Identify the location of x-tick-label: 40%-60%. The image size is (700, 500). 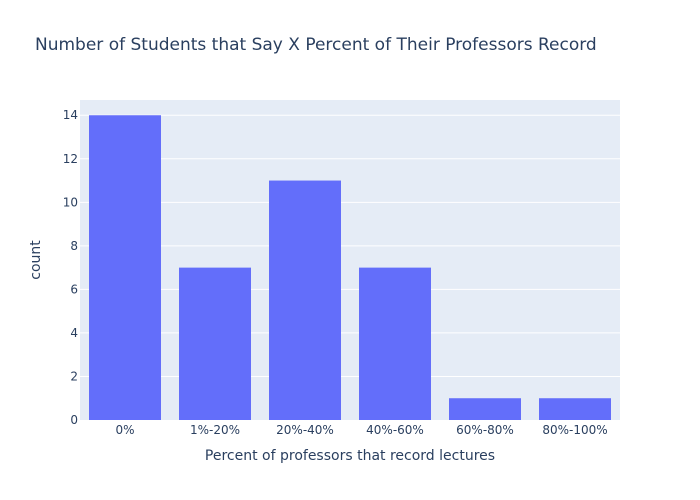
(395, 430).